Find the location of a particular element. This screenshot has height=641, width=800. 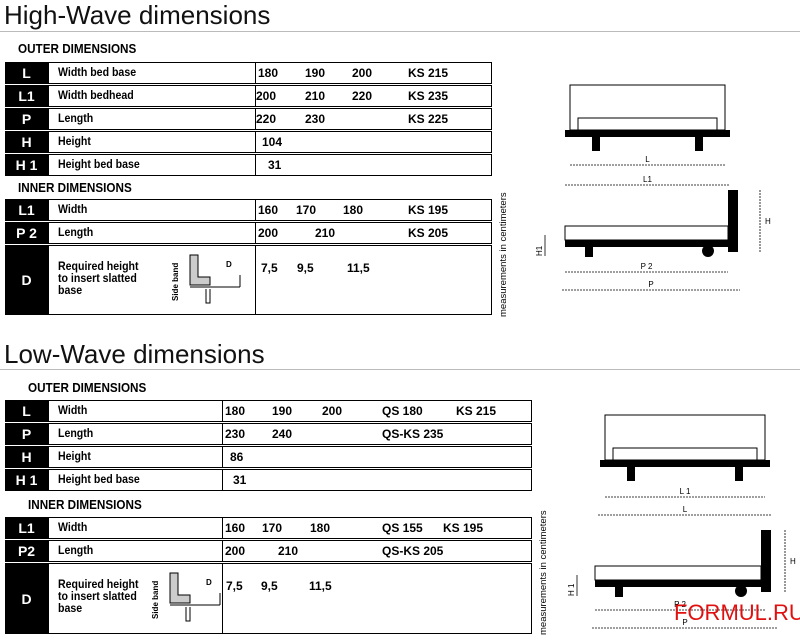

slat-line is located at coordinates (215, 289).